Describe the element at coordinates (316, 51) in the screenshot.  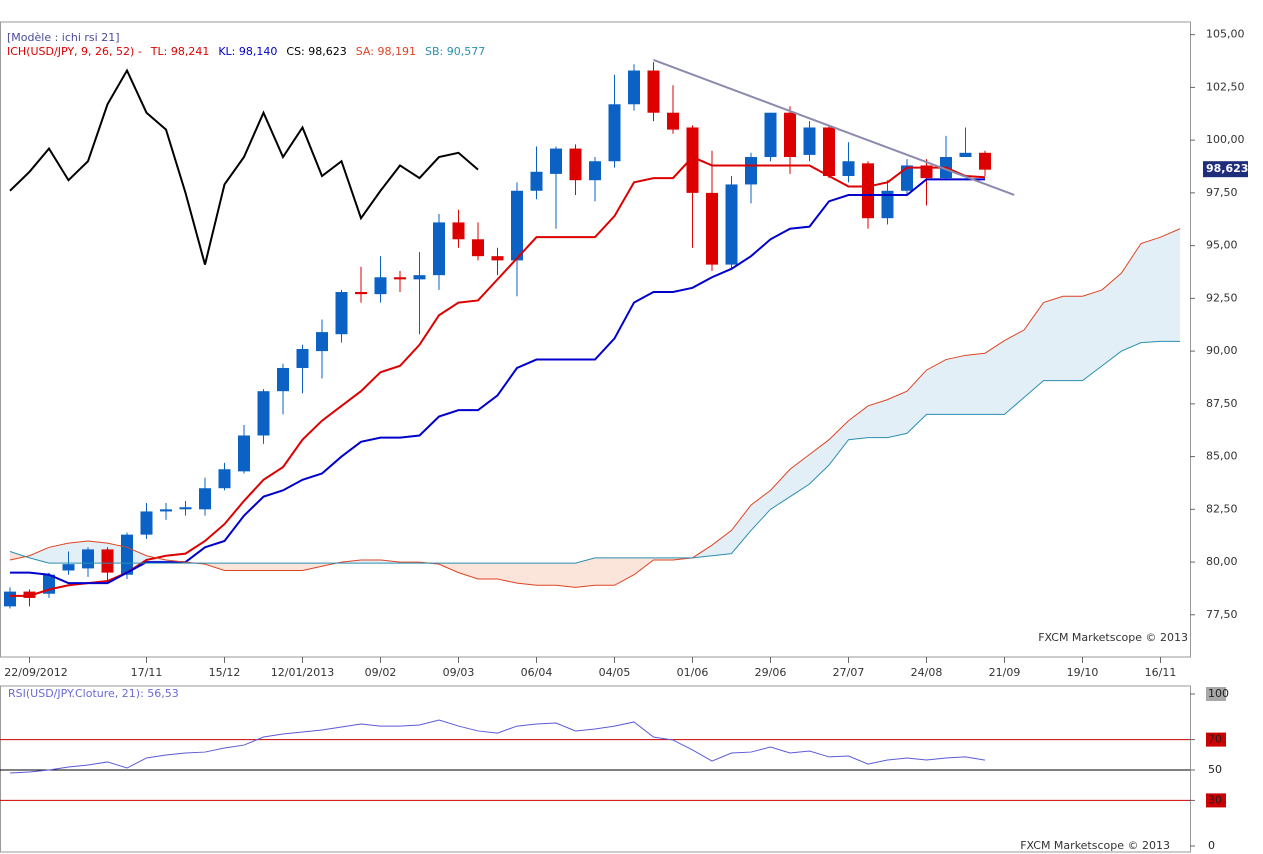
I see `legend-entry: CS: 98,623` at that location.